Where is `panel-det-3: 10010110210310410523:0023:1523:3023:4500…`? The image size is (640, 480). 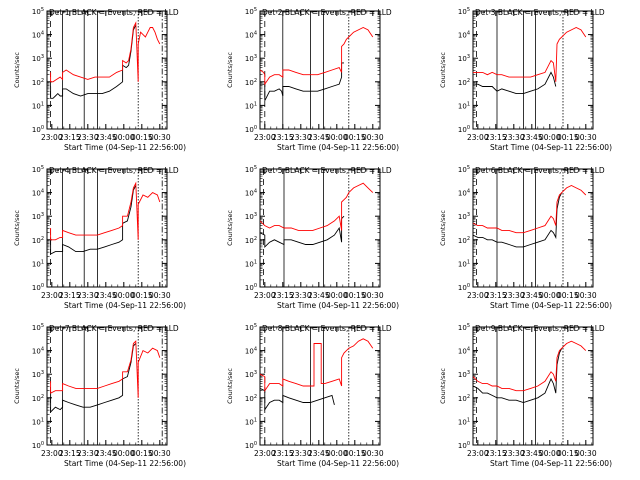
panel-det-3: 10010110210310410523:0023:1523:3023:4500… is located at coordinates (525, 79).